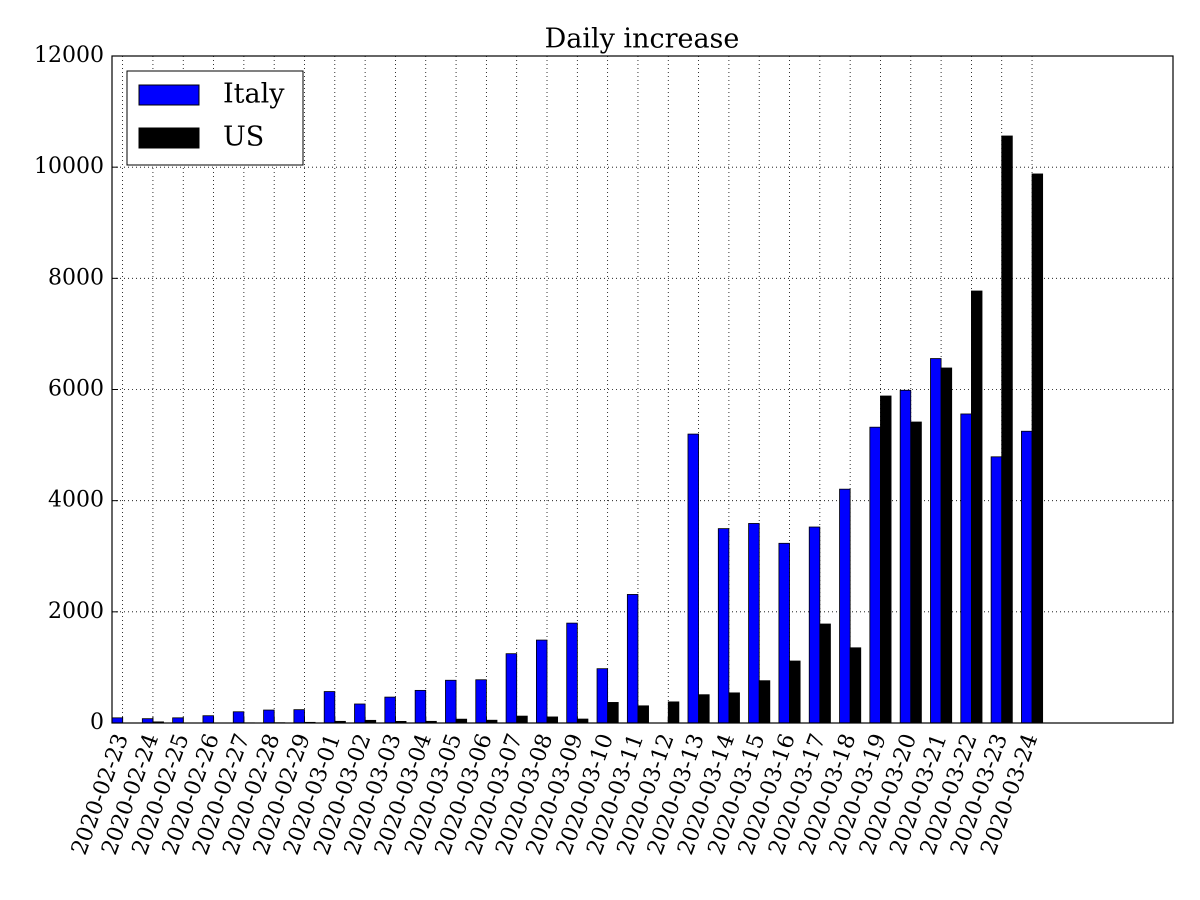 The height and width of the screenshot is (900, 1200). Describe the element at coordinates (76, 277) in the screenshot. I see `y-tick-label: 8000` at that location.